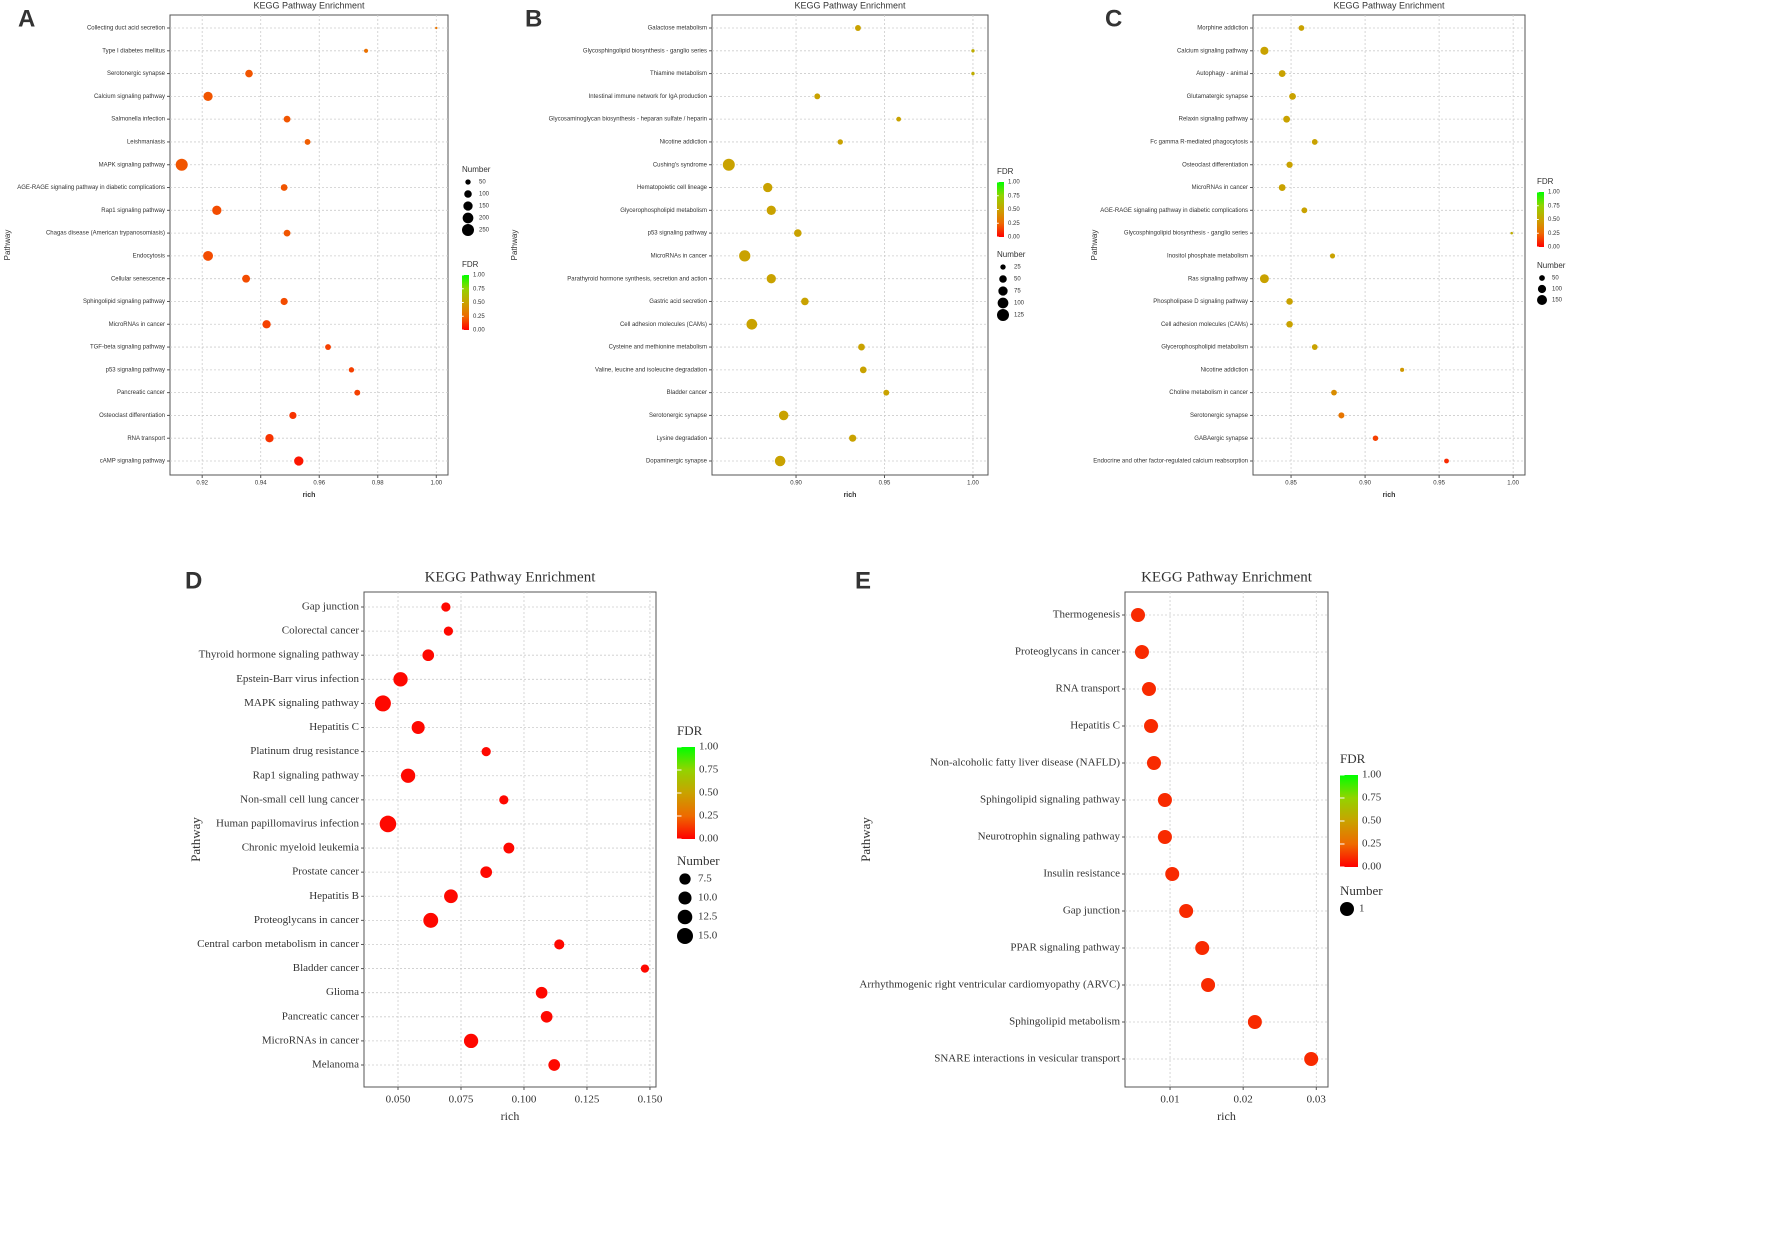 The height and width of the screenshot is (1255, 1772). What do you see at coordinates (1353, 758) in the screenshot?
I see `fdr-legend-title: FDR` at bounding box center [1353, 758].